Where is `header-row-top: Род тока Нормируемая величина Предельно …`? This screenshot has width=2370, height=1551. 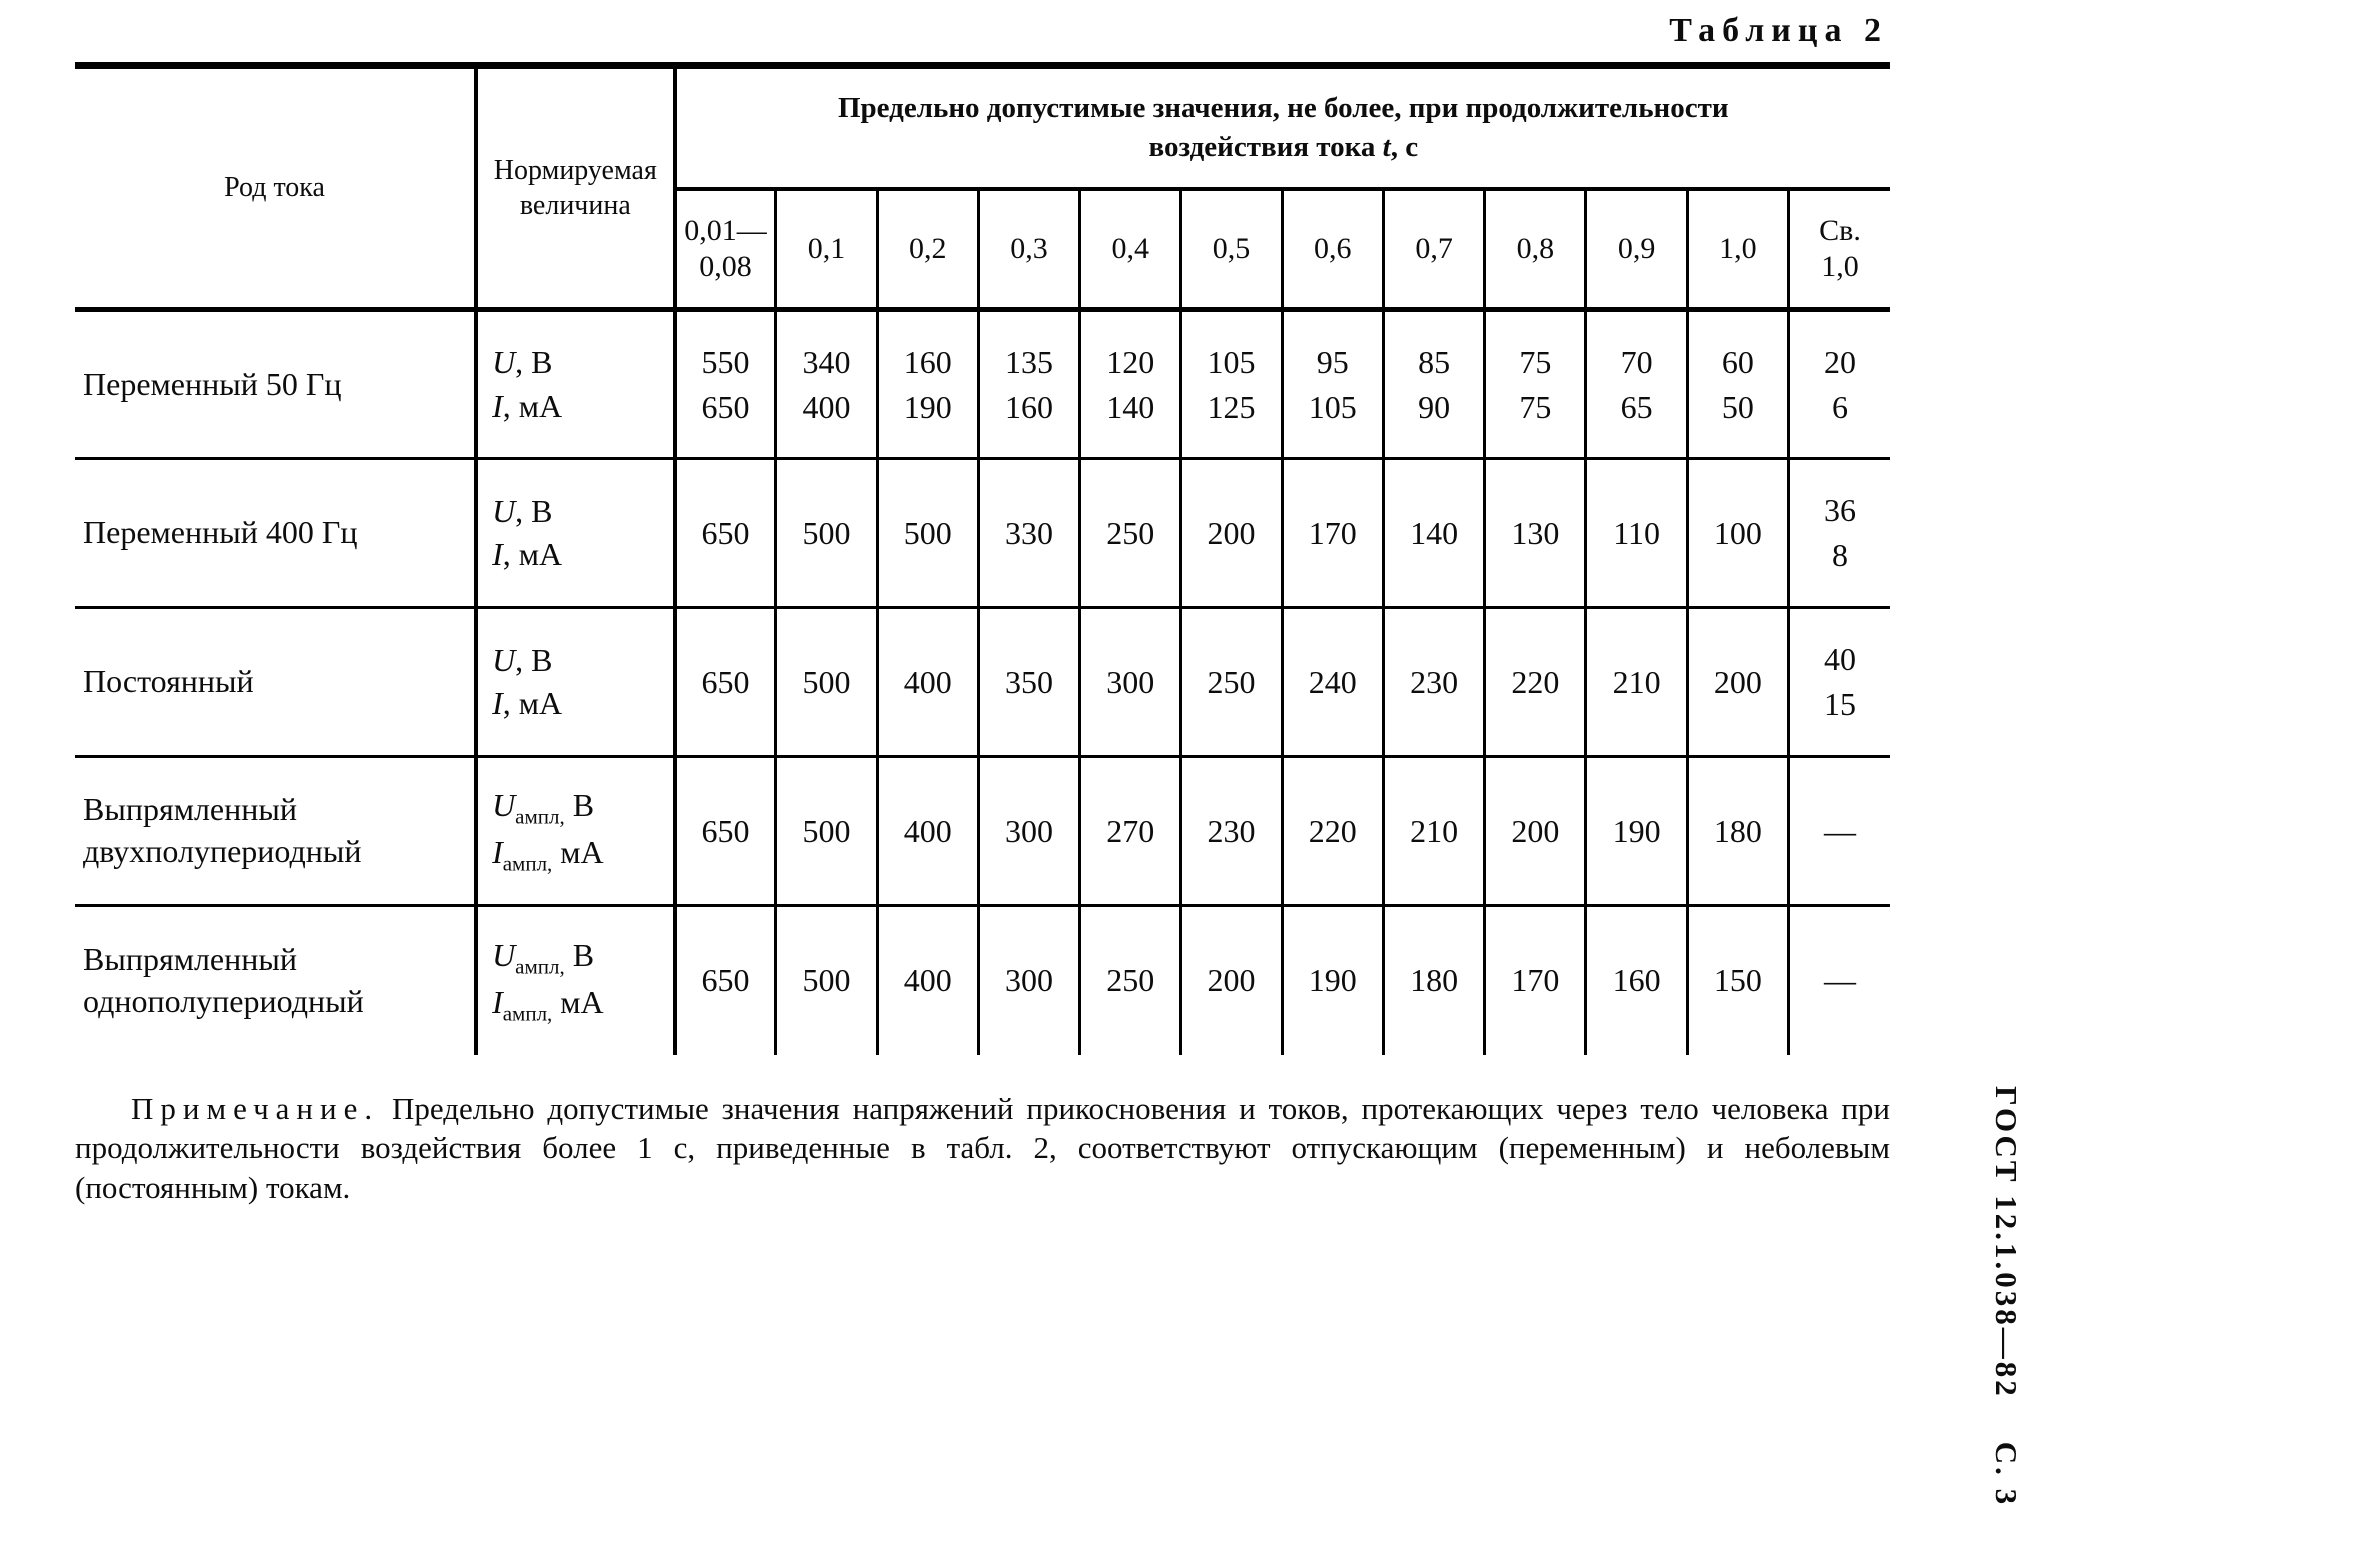 header-row-top: Род тока Нормируемая величина Предельно … is located at coordinates (982, 188).